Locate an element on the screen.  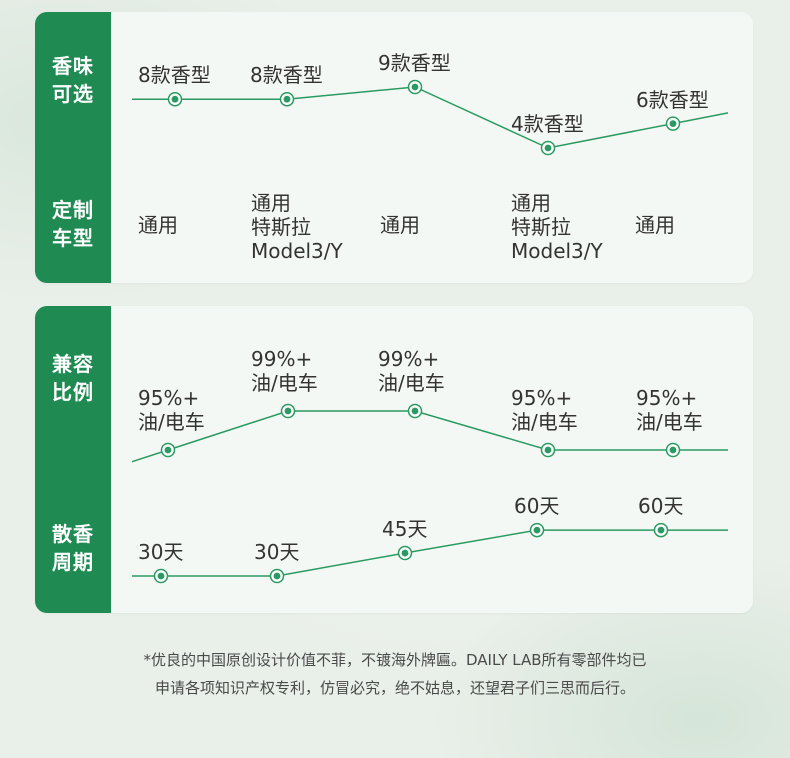
row-label-line: 周期 is located at coordinates (73, 562).